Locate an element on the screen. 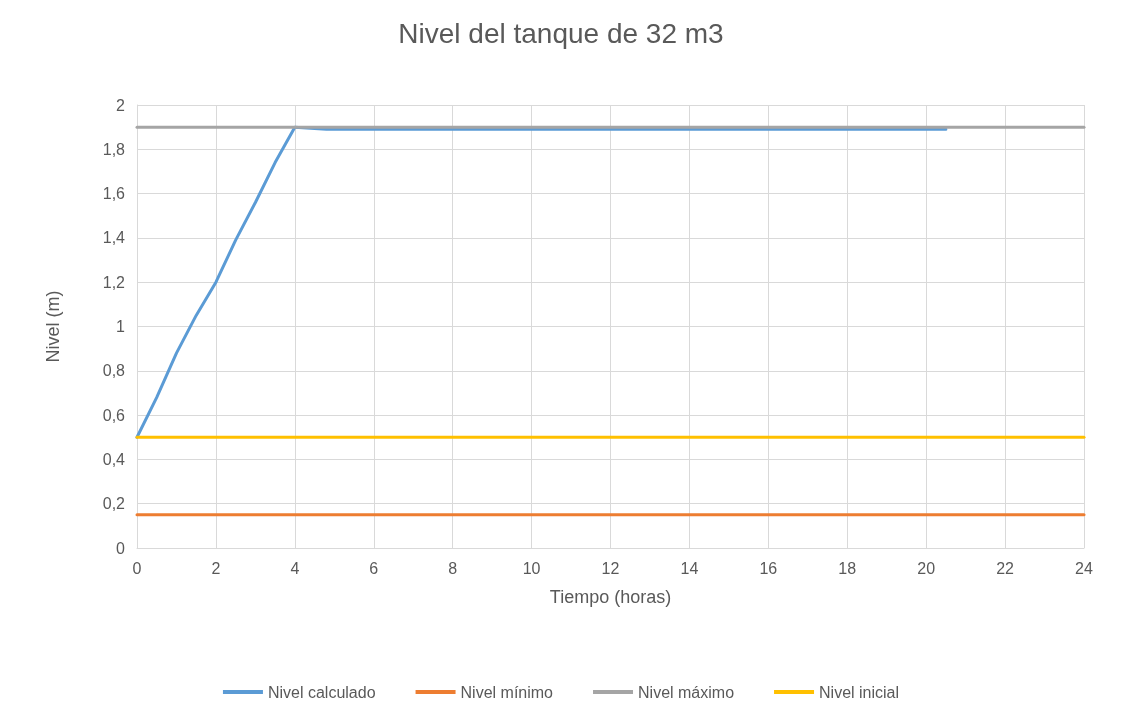  x-tick-label: 14 is located at coordinates (689, 568).